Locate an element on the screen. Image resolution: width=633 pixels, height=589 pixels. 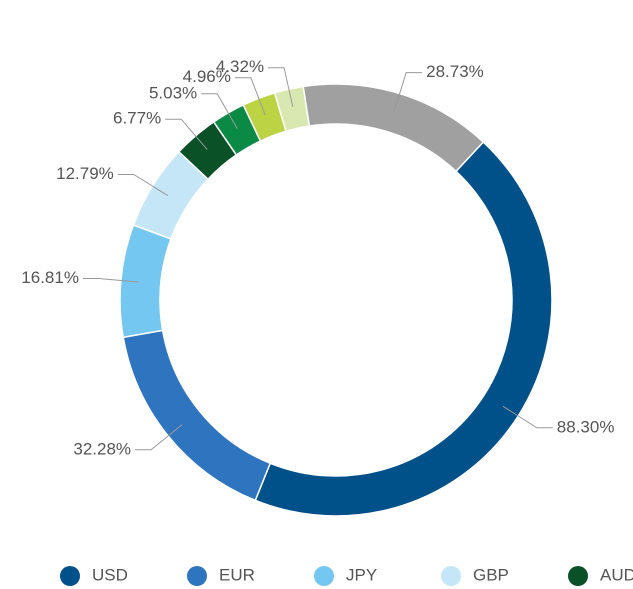
data-label: 4.32% is located at coordinates (240, 66).